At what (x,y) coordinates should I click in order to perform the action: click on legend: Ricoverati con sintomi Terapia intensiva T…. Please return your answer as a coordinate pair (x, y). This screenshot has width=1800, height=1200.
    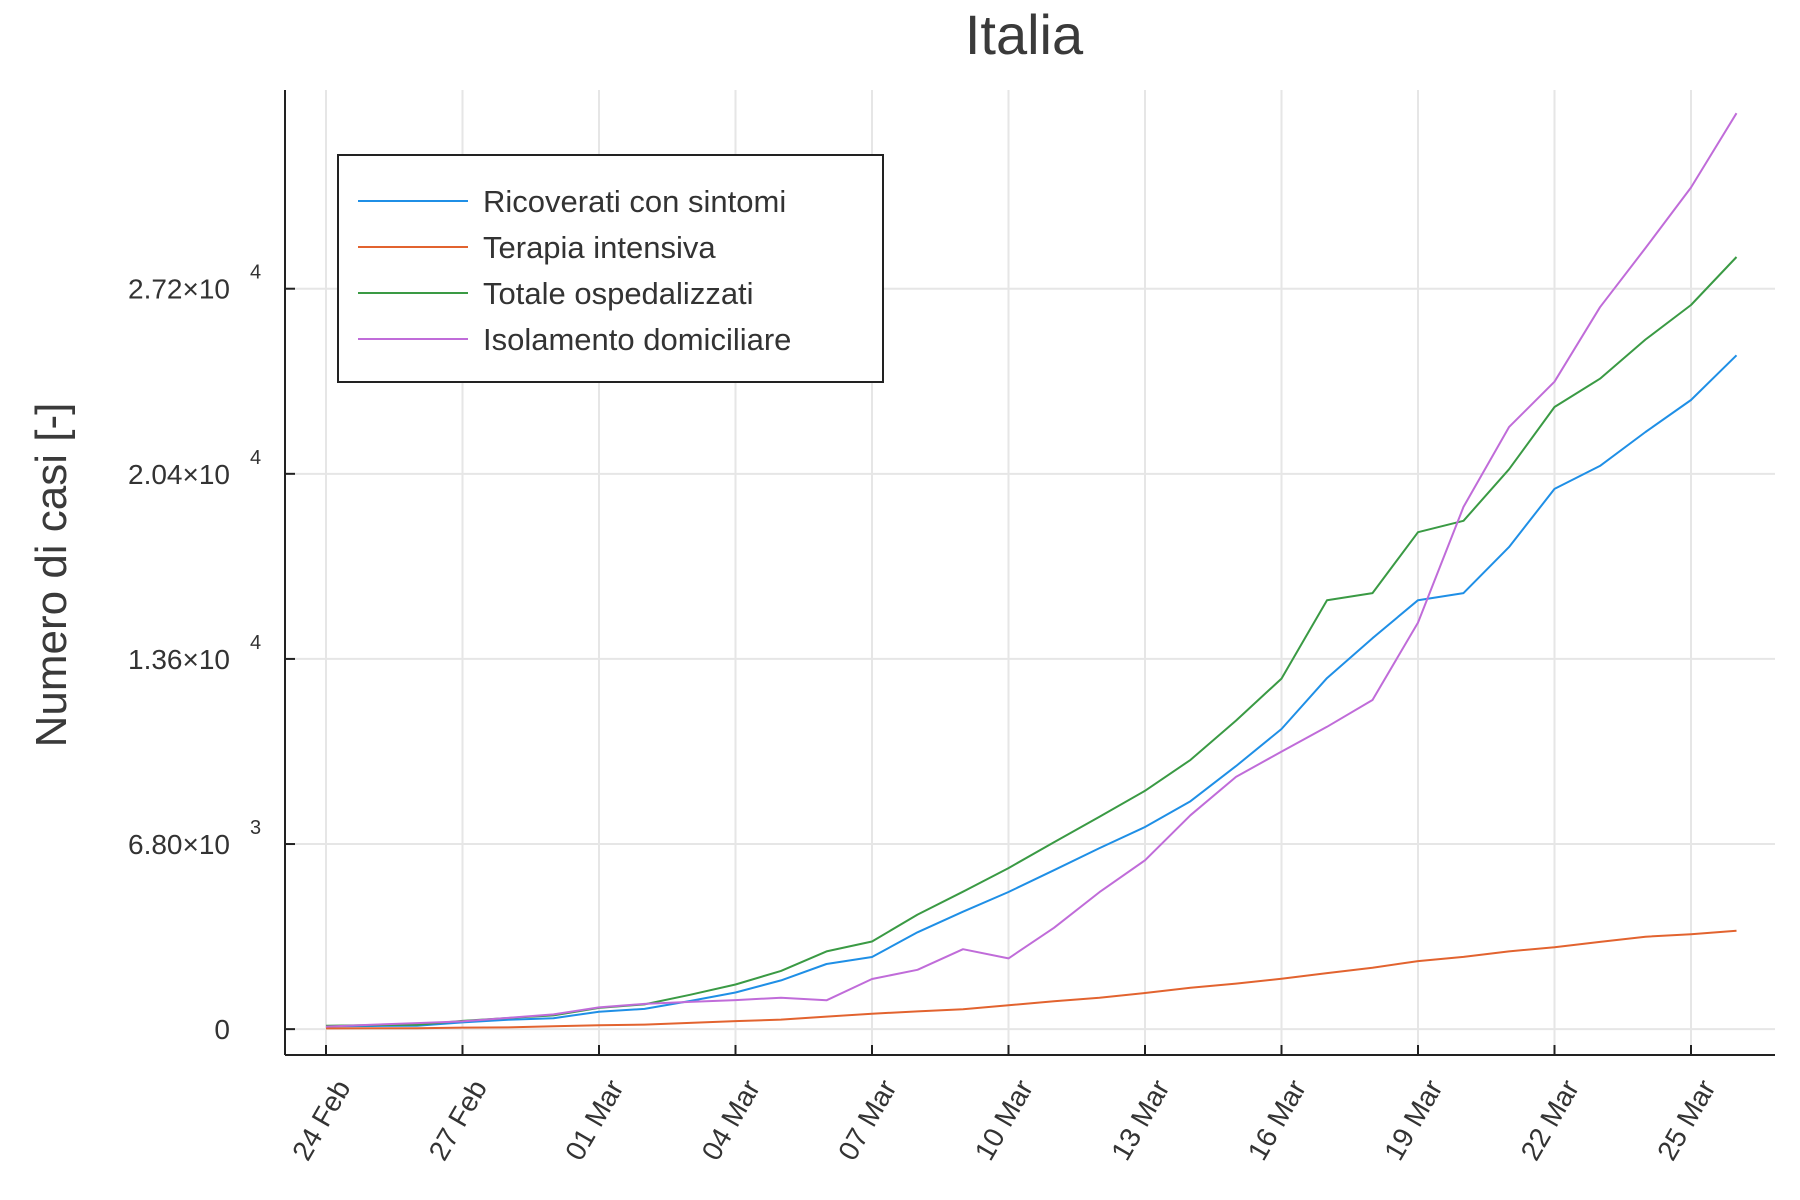
    Looking at the image, I should click on (610, 268).